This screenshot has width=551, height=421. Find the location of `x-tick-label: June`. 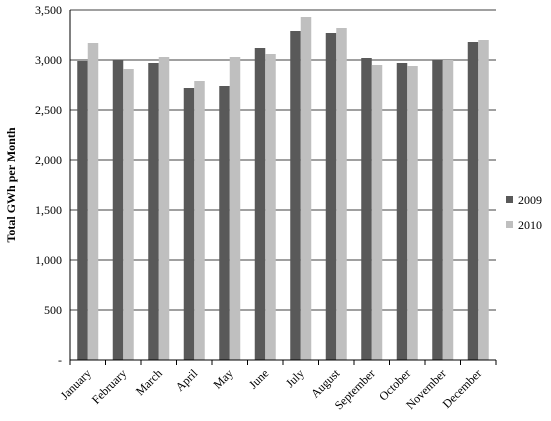

x-tick-label: June is located at coordinates (258, 378).